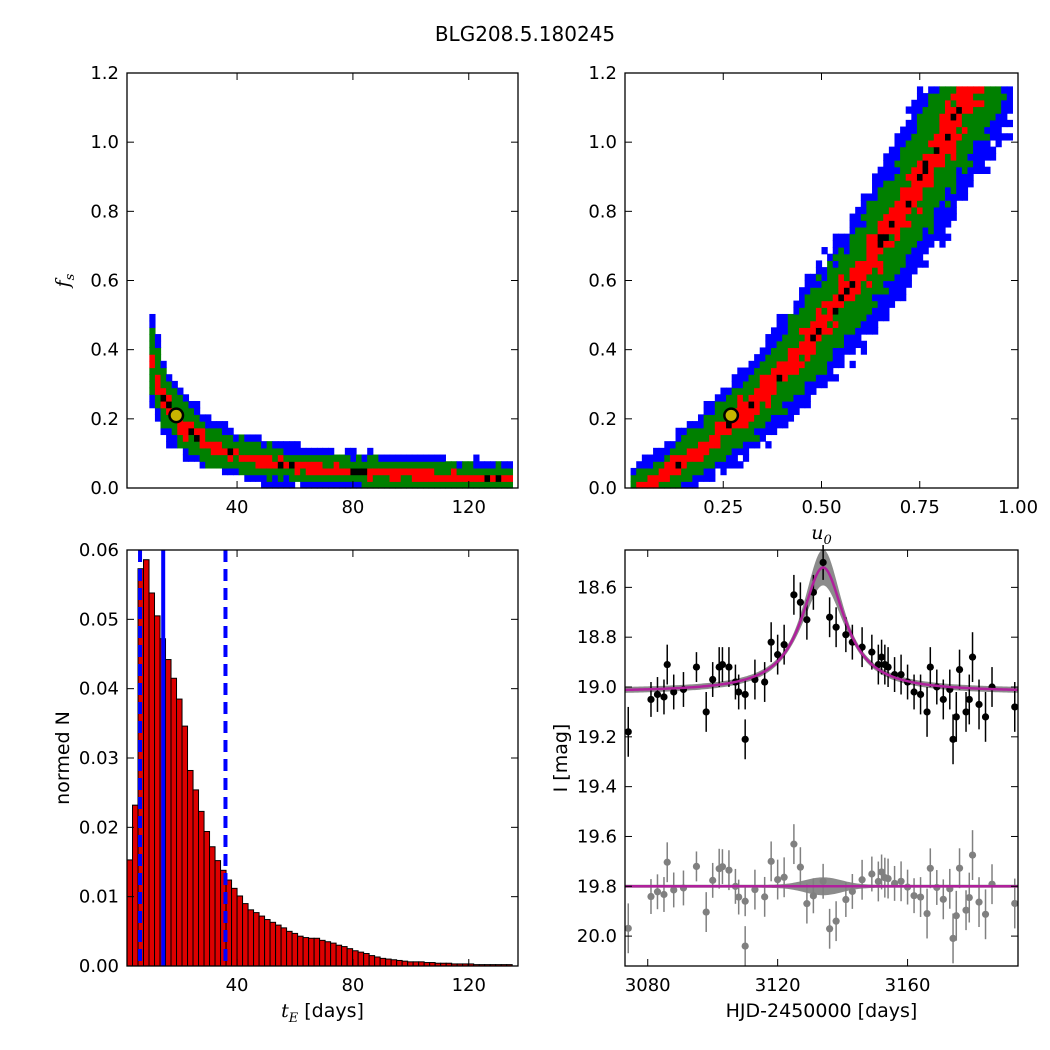  What do you see at coordinates (469, 985) in the screenshot?
I see `x-tick-label: 120` at bounding box center [469, 985].